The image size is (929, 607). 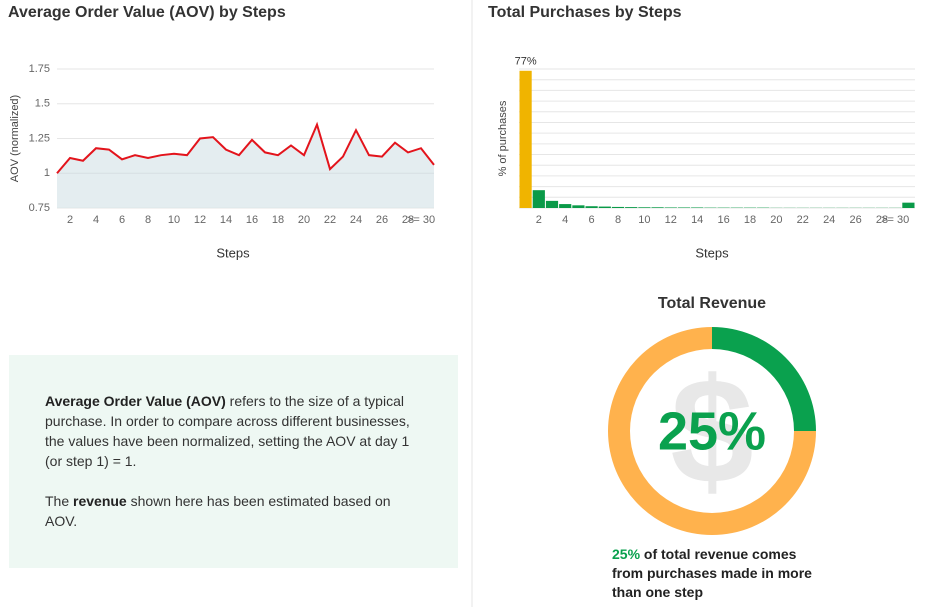 What do you see at coordinates (764, 379) in the screenshot?
I see `donut-segment` at bounding box center [764, 379].